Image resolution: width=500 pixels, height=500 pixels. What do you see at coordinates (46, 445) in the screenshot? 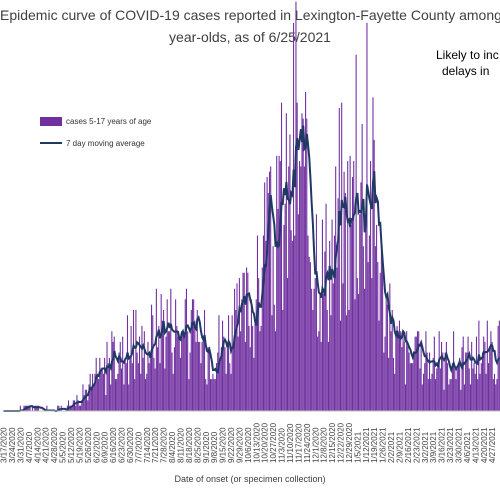
I see `x-tick-label: 4/21/2020` at bounding box center [46, 445].